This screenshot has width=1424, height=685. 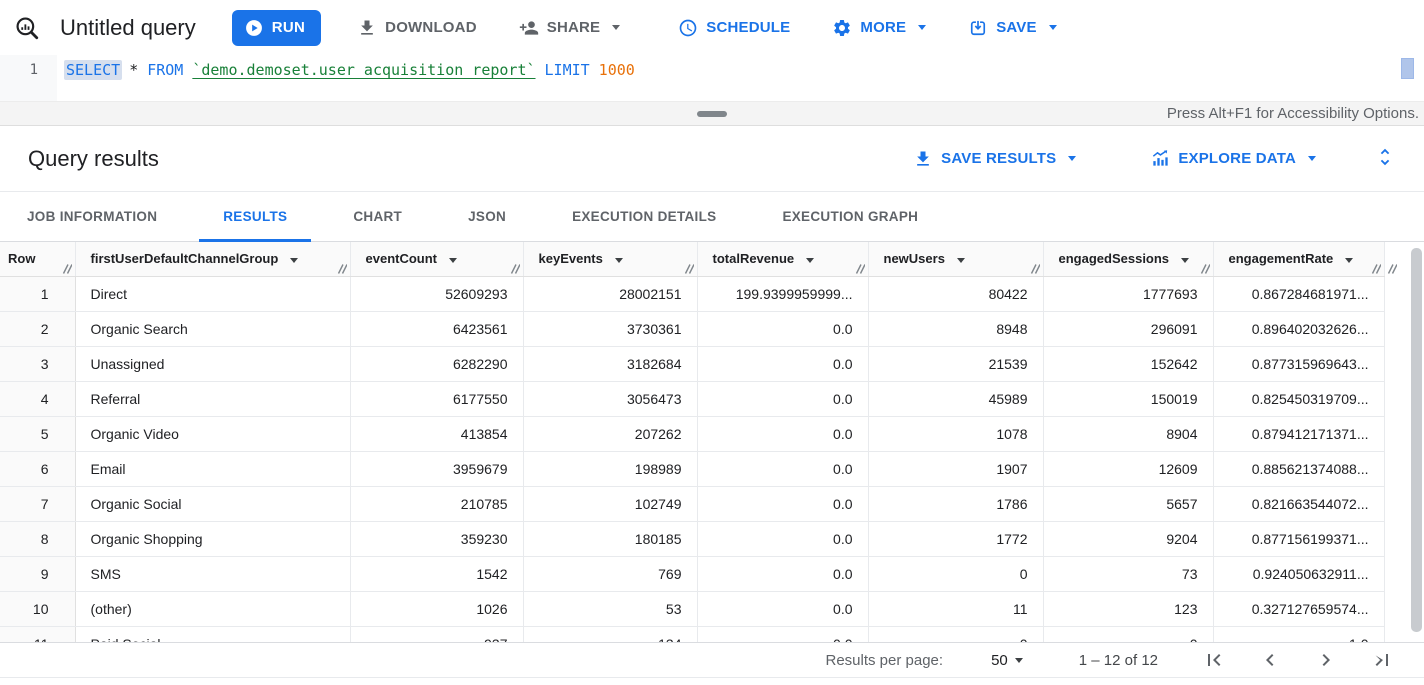 I want to click on event-count-cell: 1026, so click(x=437, y=609).